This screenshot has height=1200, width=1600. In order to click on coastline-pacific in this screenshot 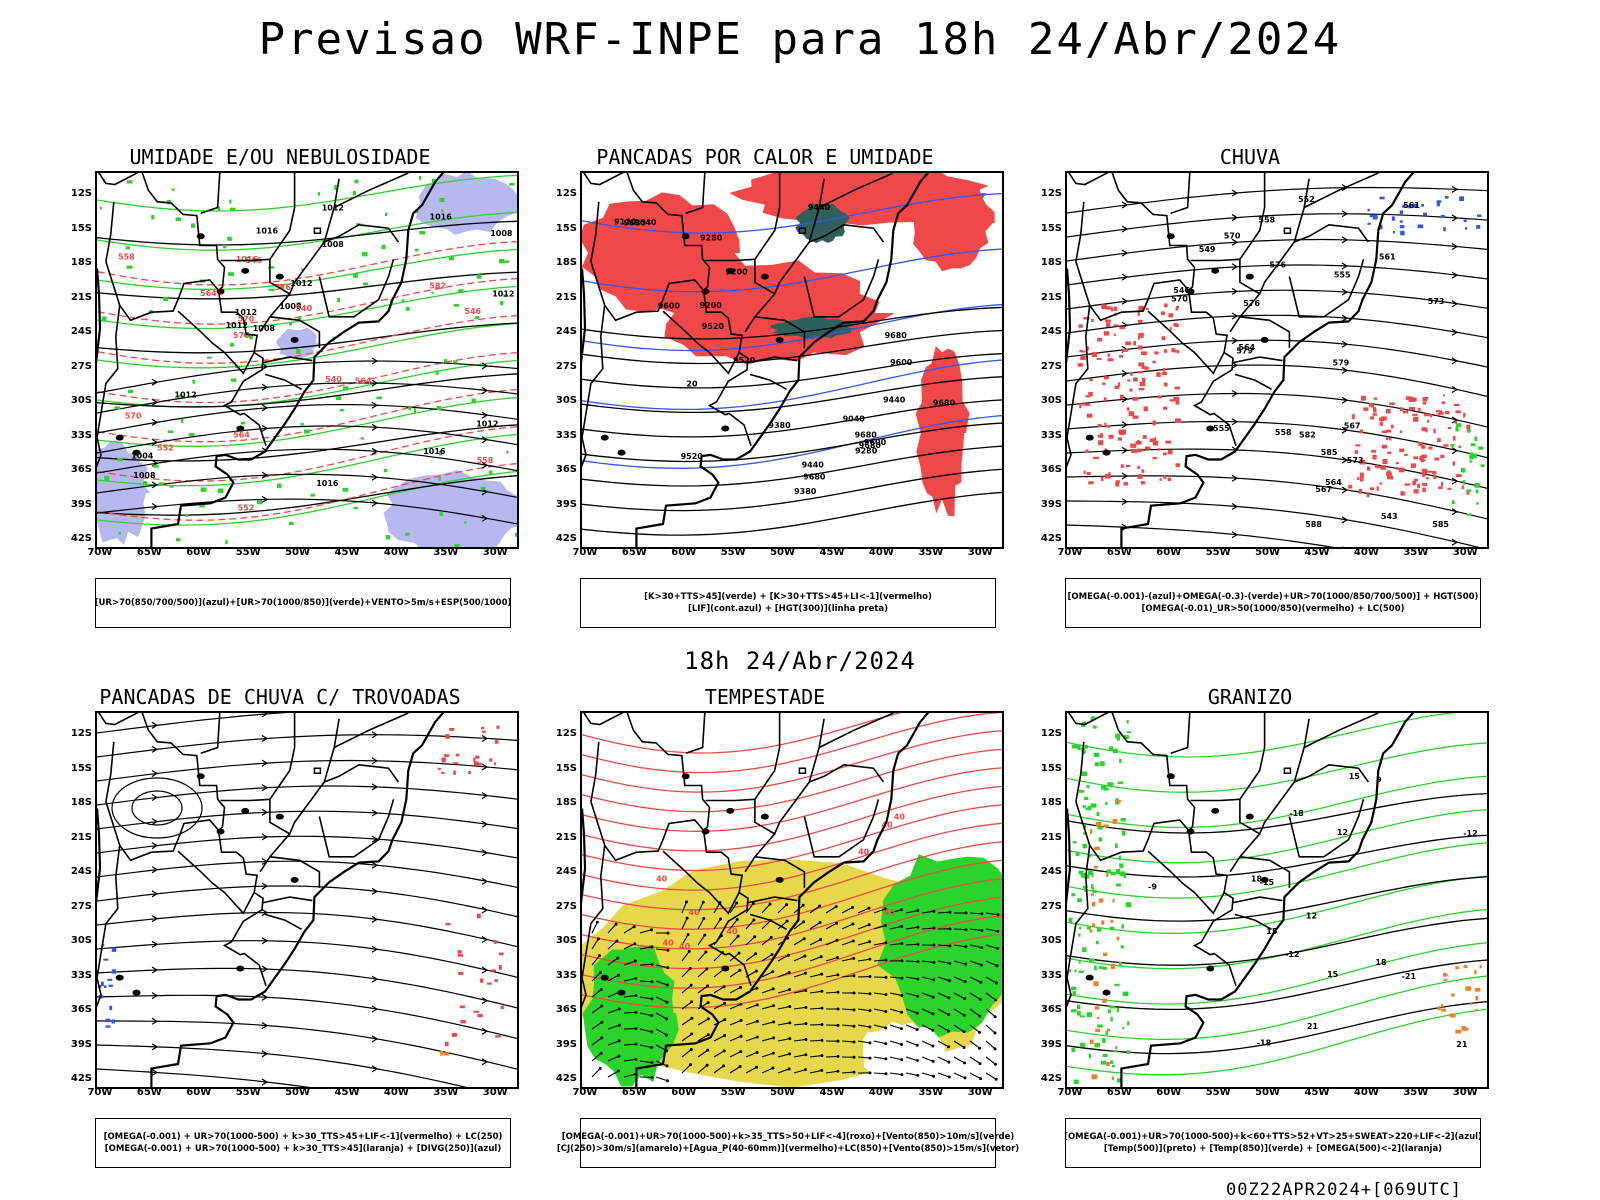, I will do `click(1069, 316)`.